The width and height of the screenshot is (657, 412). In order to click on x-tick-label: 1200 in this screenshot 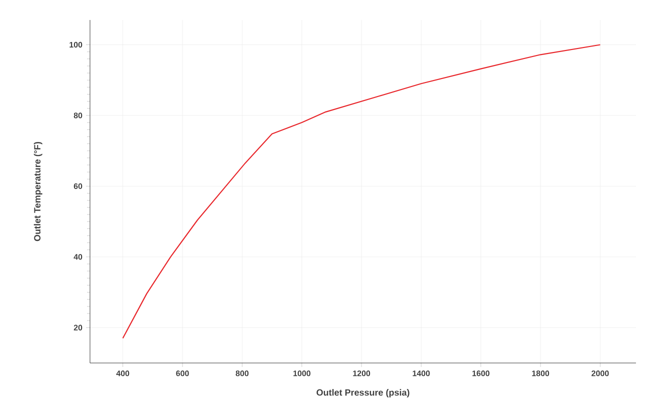, I will do `click(361, 373)`.